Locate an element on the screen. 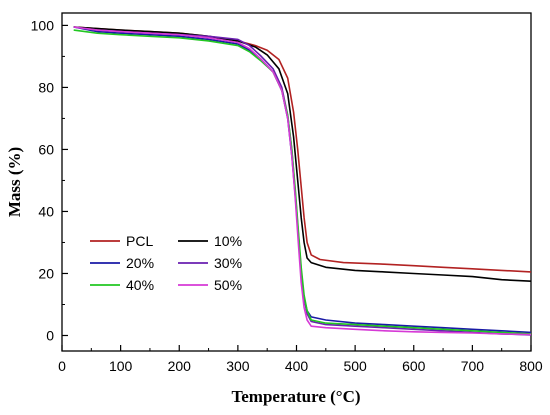  x-axis-title: Temperature (°C) is located at coordinates (295, 396).